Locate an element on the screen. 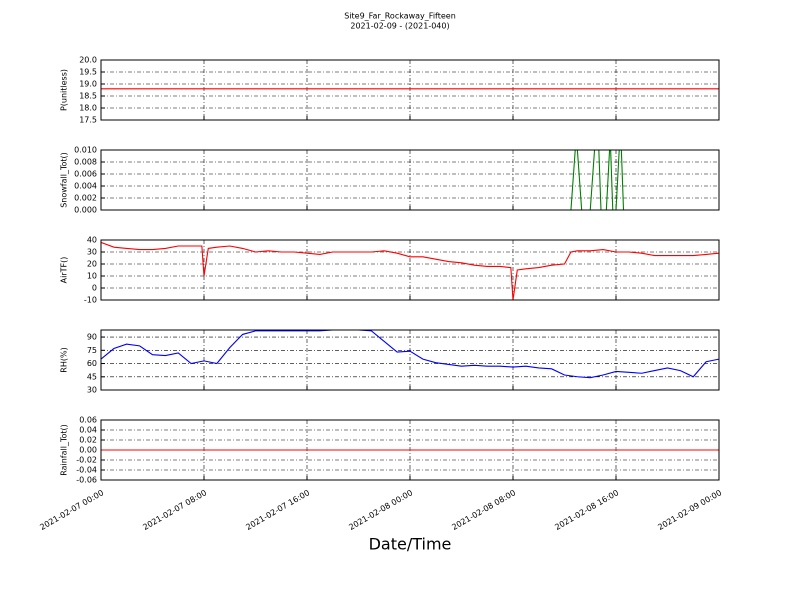 Image resolution: width=800 pixels, height=600 pixels. y-tick-label: 0 is located at coordinates (94, 288).